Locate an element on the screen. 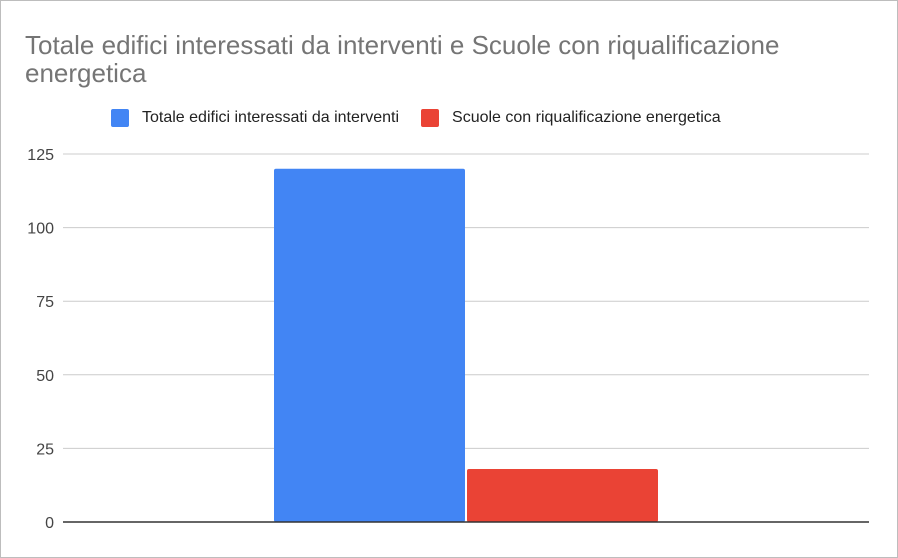 This screenshot has width=898, height=558. legend-swatch-totale is located at coordinates (120, 118).